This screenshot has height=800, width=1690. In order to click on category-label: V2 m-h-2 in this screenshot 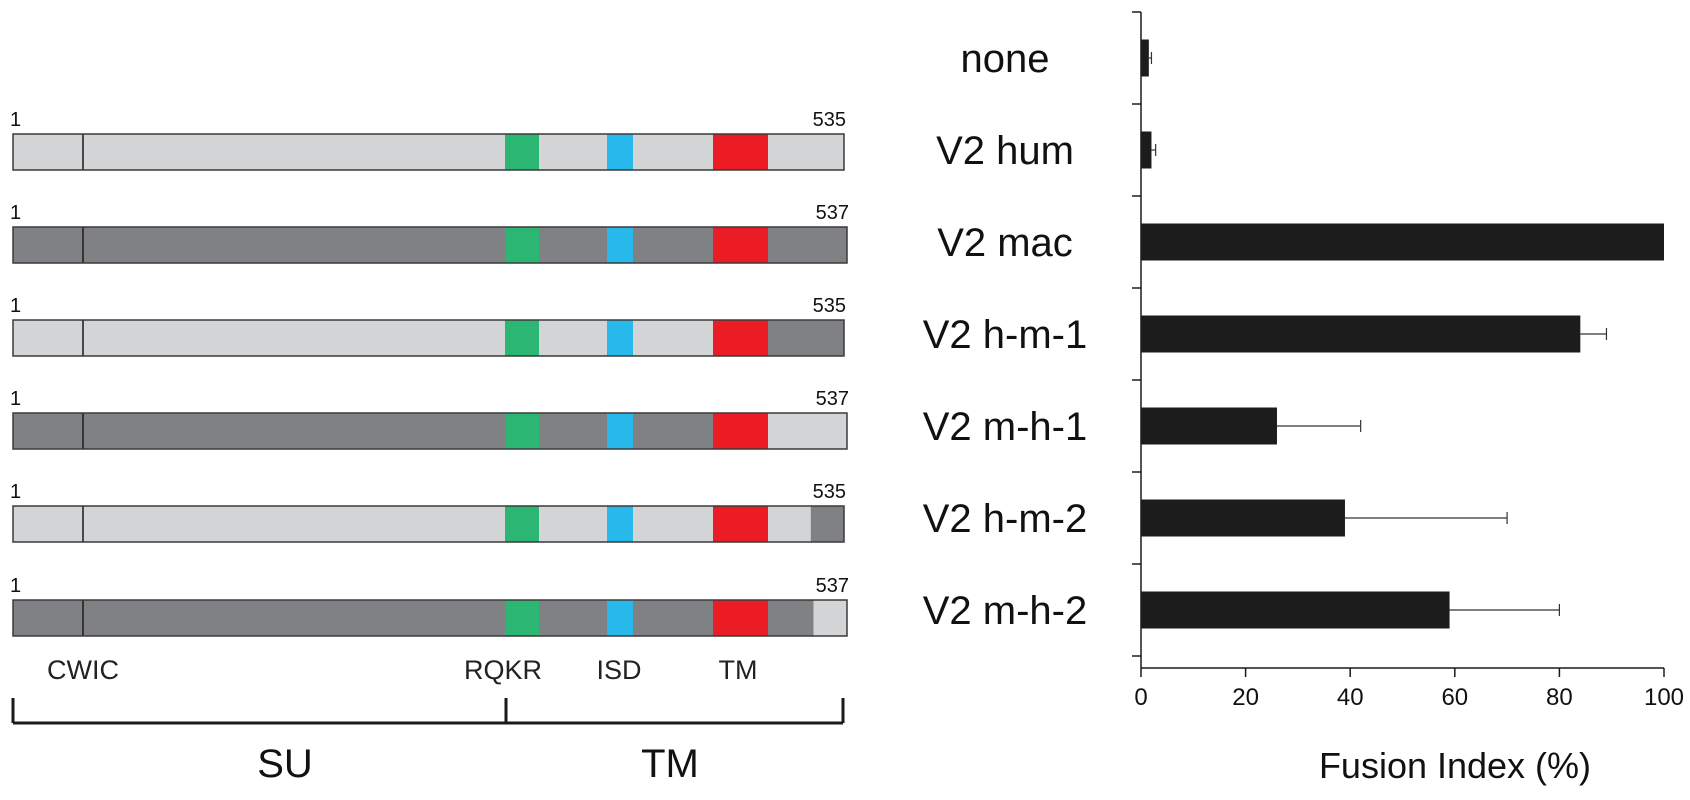, I will do `click(1005, 611)`.